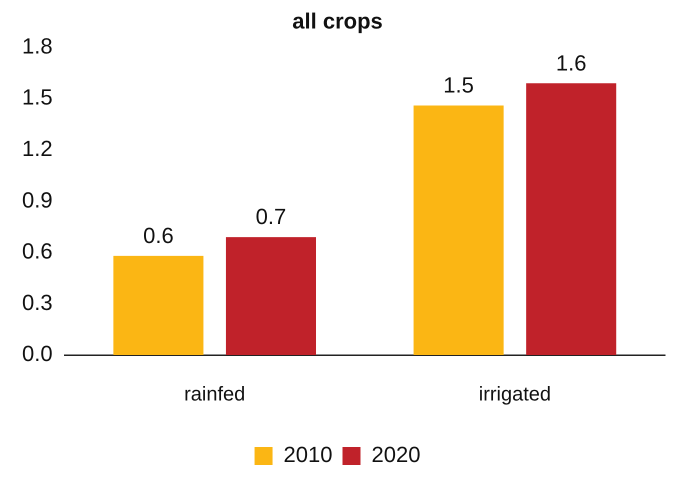 The image size is (680, 477). I want to click on y-tick-label: 0.6, so click(37, 251).